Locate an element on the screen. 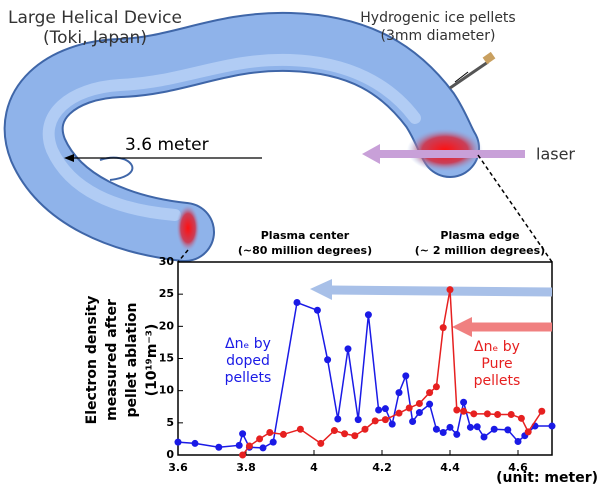 This screenshot has width=602, height=494. radius-label: 3.6 meter is located at coordinates (167, 145).